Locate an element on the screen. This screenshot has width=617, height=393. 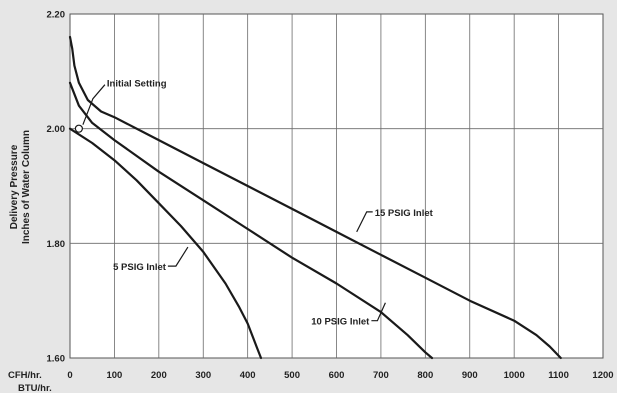
x-tick-label: 300 is located at coordinates (203, 375).